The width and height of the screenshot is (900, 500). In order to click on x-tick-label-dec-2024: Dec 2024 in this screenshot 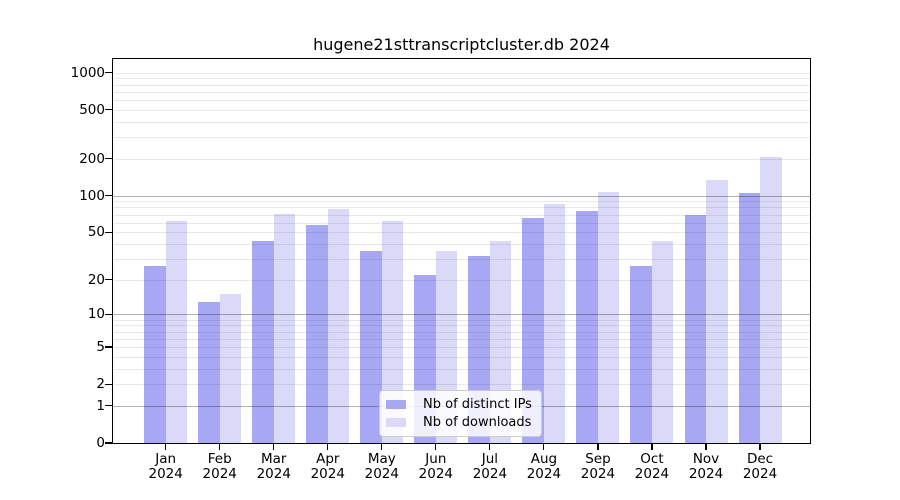, I will do `click(760, 467)`.